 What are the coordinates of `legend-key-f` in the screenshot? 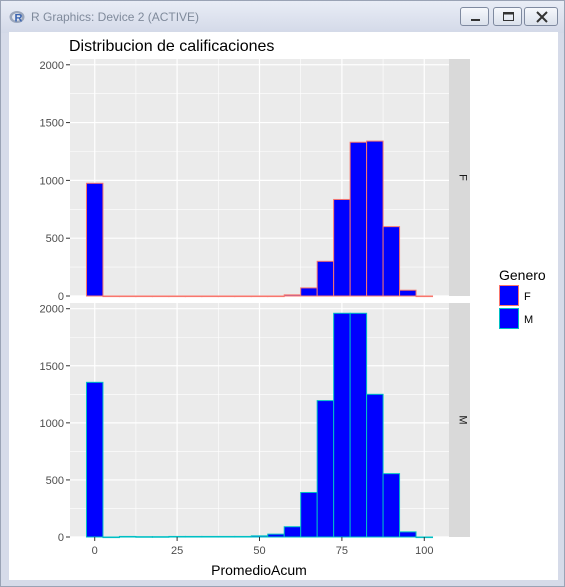 It's located at (509, 295).